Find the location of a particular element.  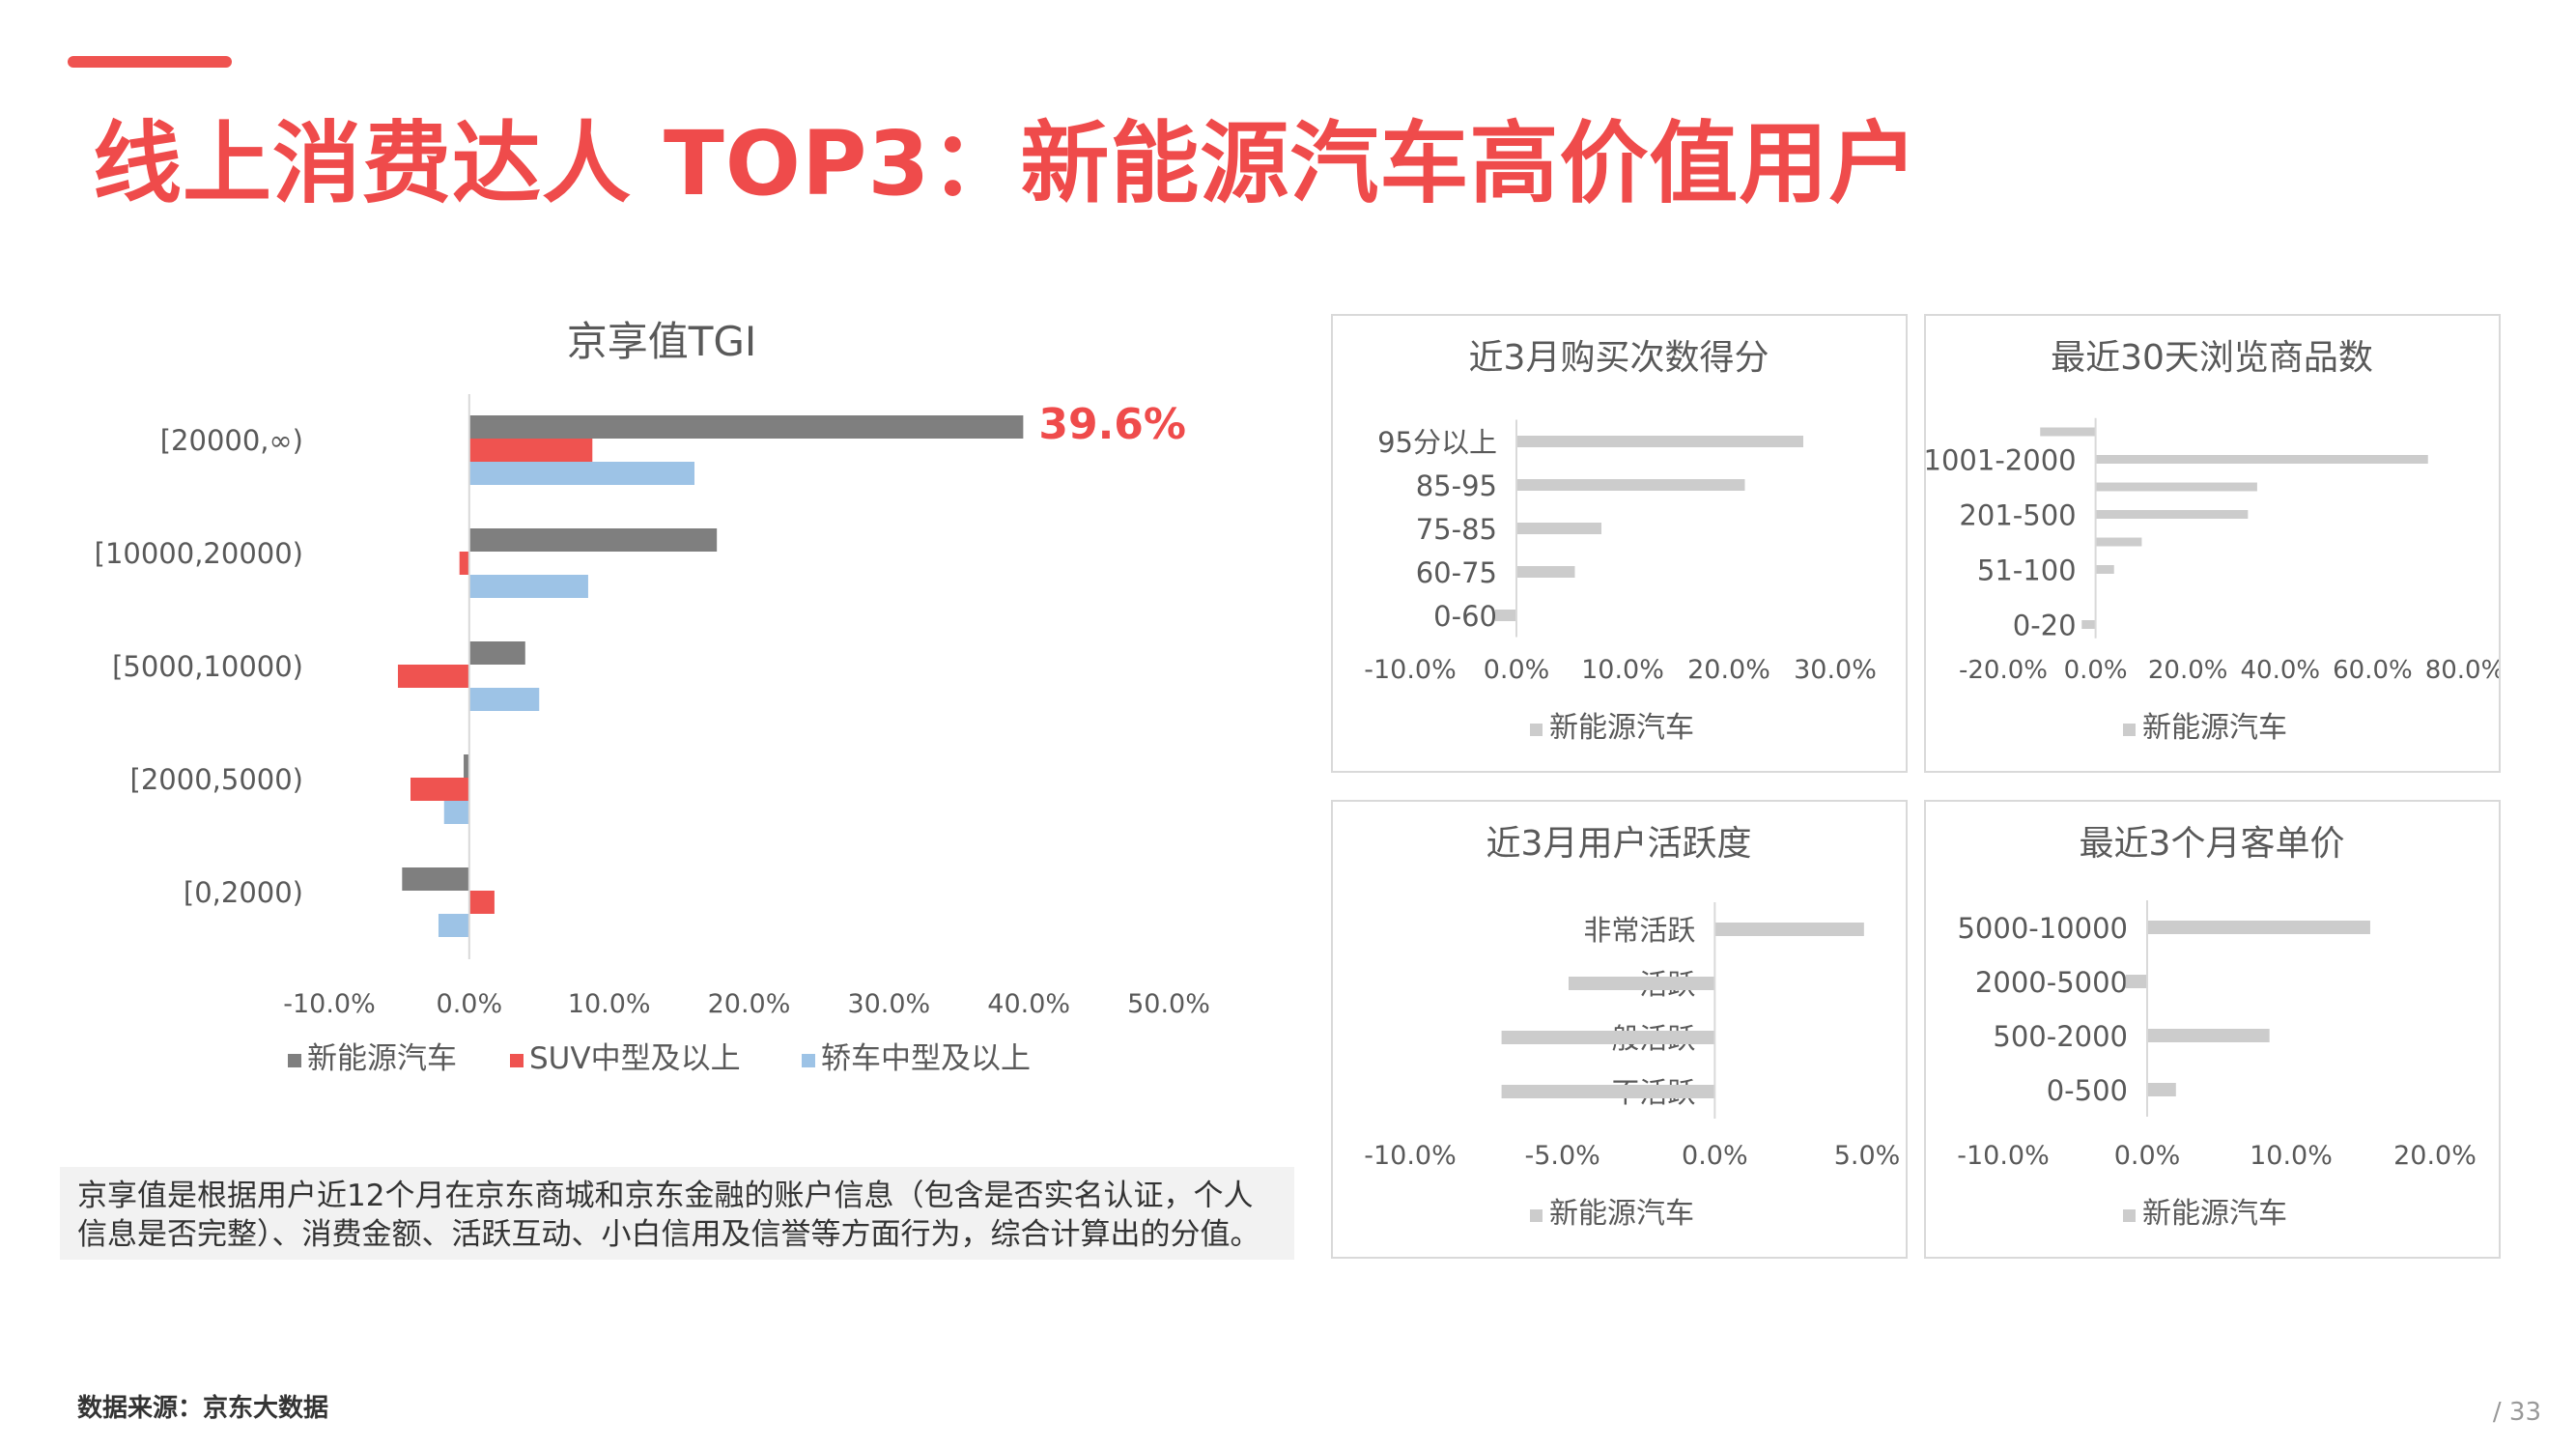

title-accent-bar is located at coordinates (150, 62).